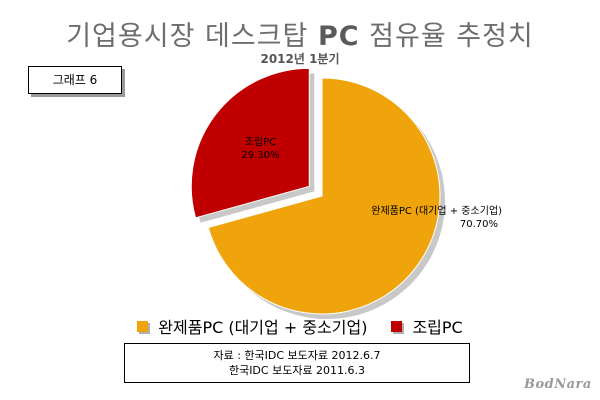 The image size is (600, 400). What do you see at coordinates (558, 384) in the screenshot?
I see `bodnara-logo: BodNara` at bounding box center [558, 384].